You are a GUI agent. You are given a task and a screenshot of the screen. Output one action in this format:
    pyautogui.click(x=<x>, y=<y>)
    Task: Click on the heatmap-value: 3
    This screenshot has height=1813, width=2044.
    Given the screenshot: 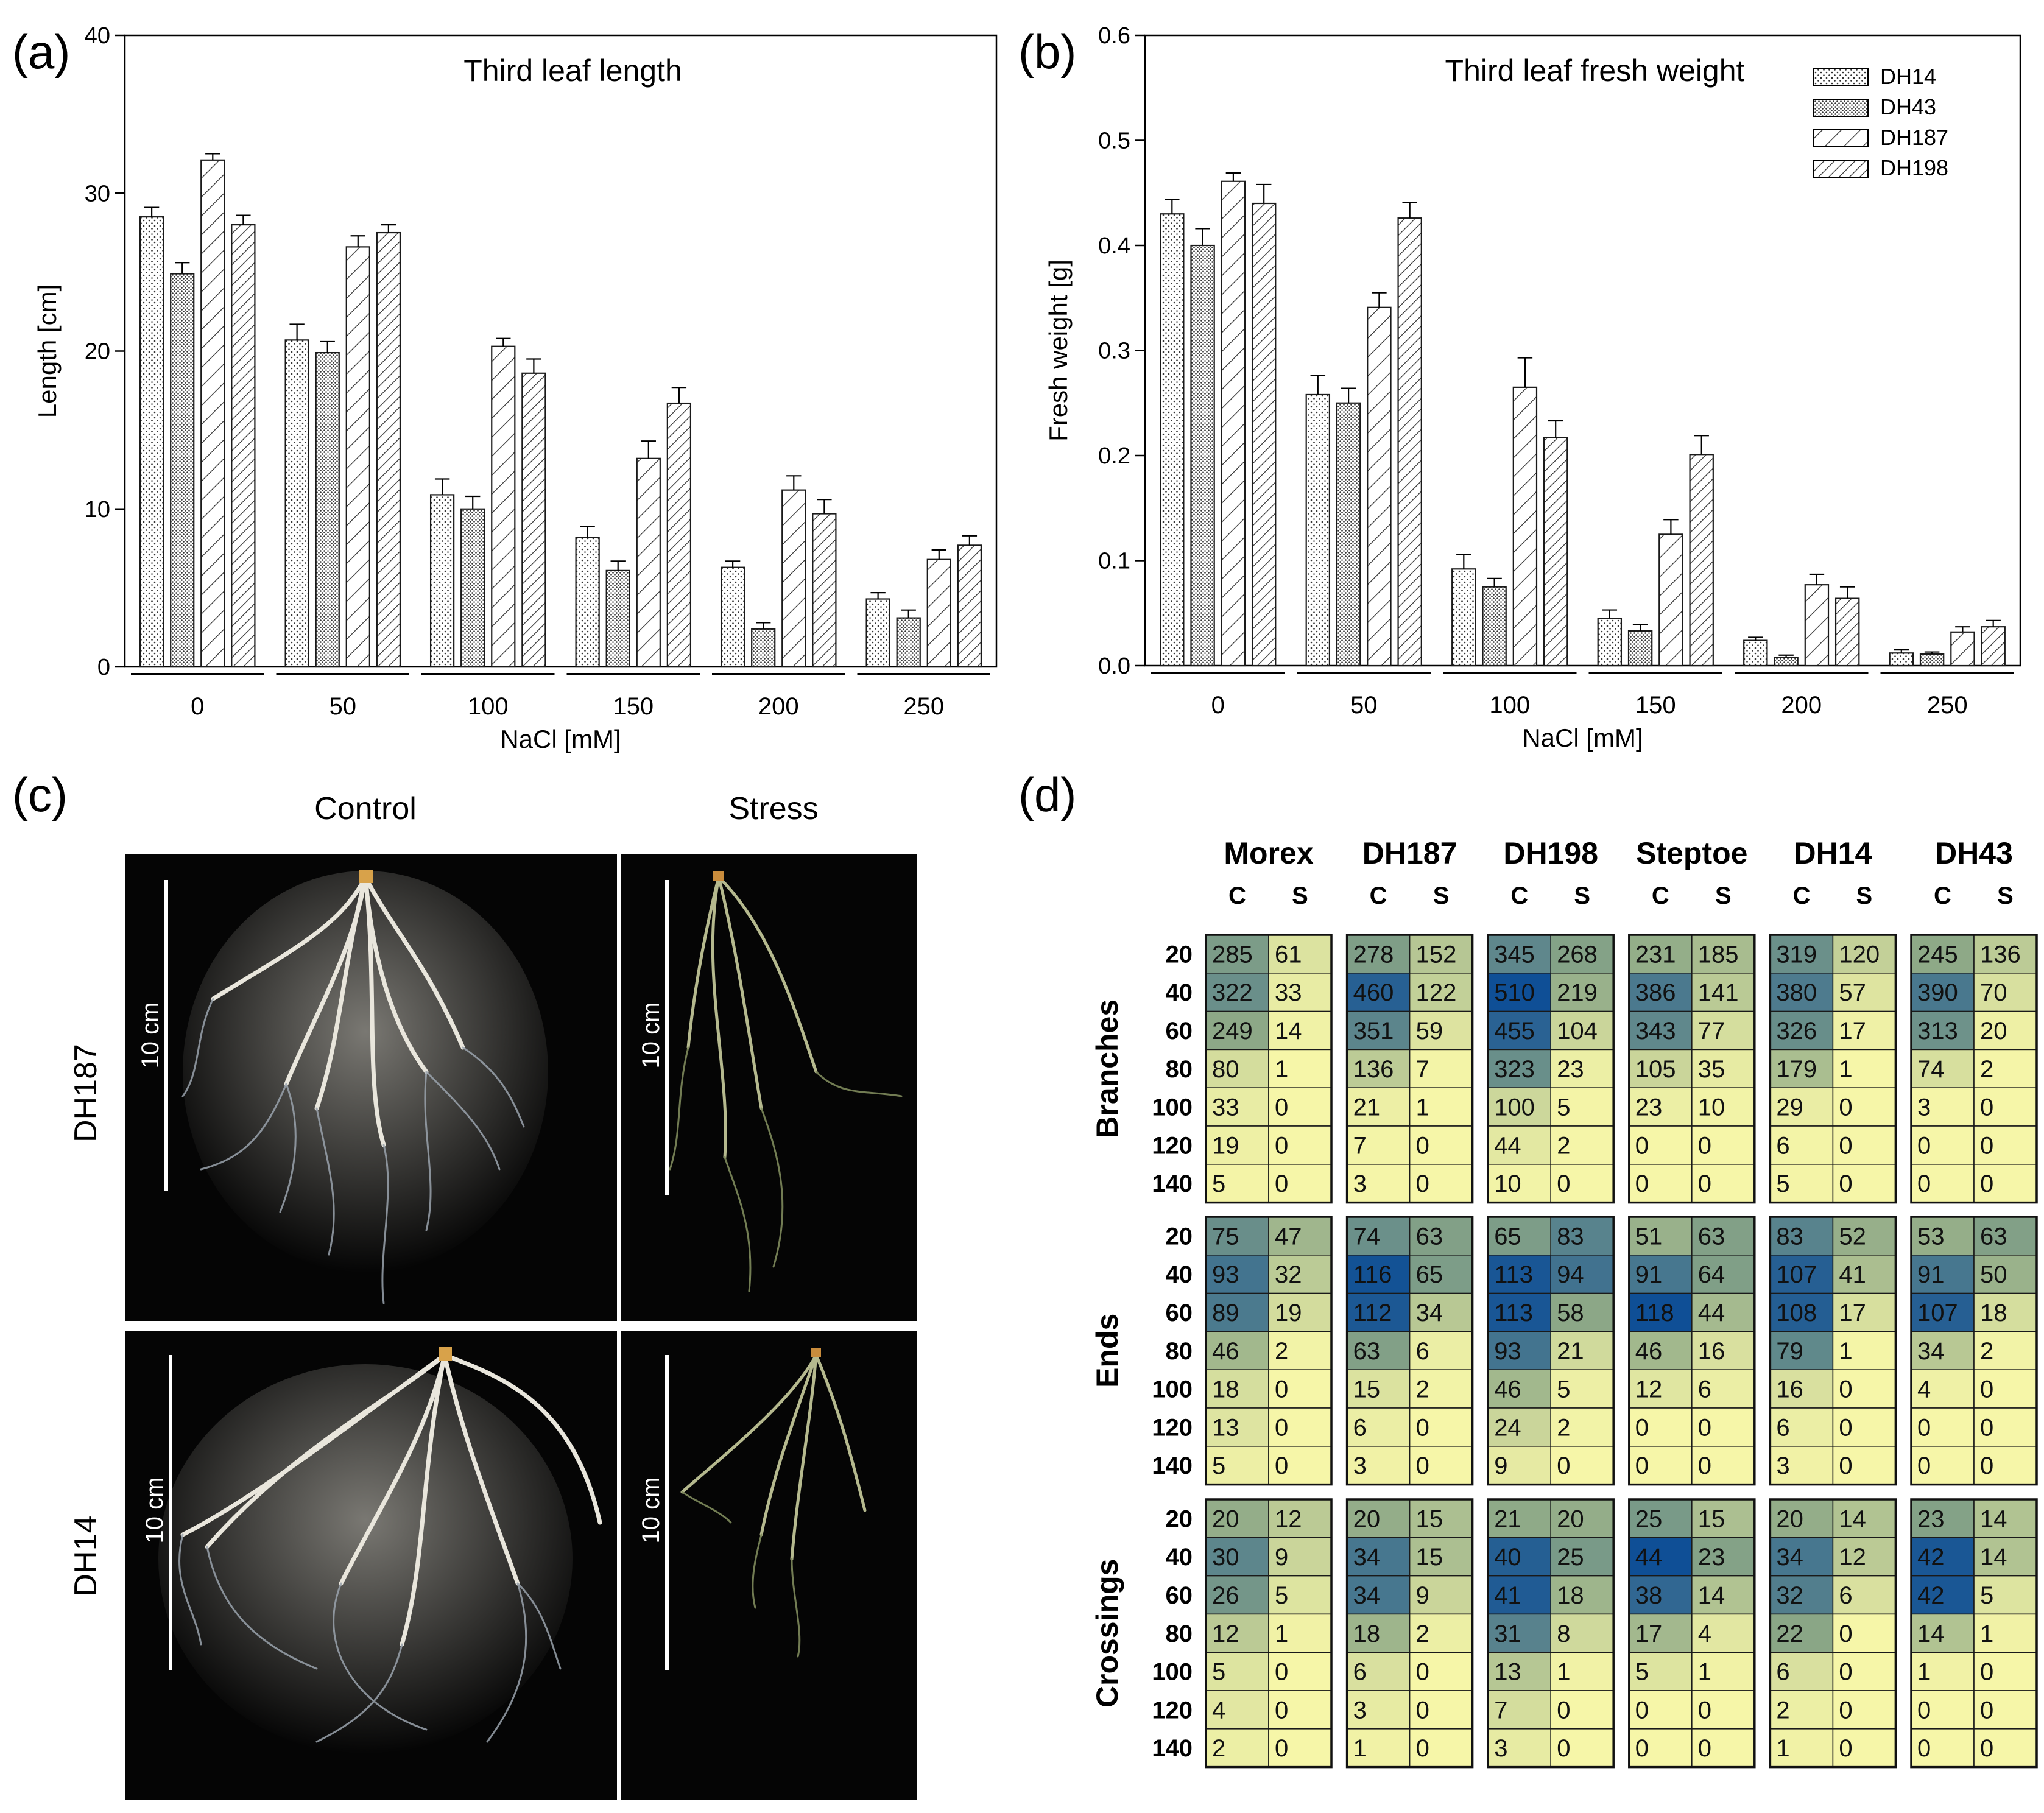 What is the action you would take?
    pyautogui.click(x=1360, y=1710)
    